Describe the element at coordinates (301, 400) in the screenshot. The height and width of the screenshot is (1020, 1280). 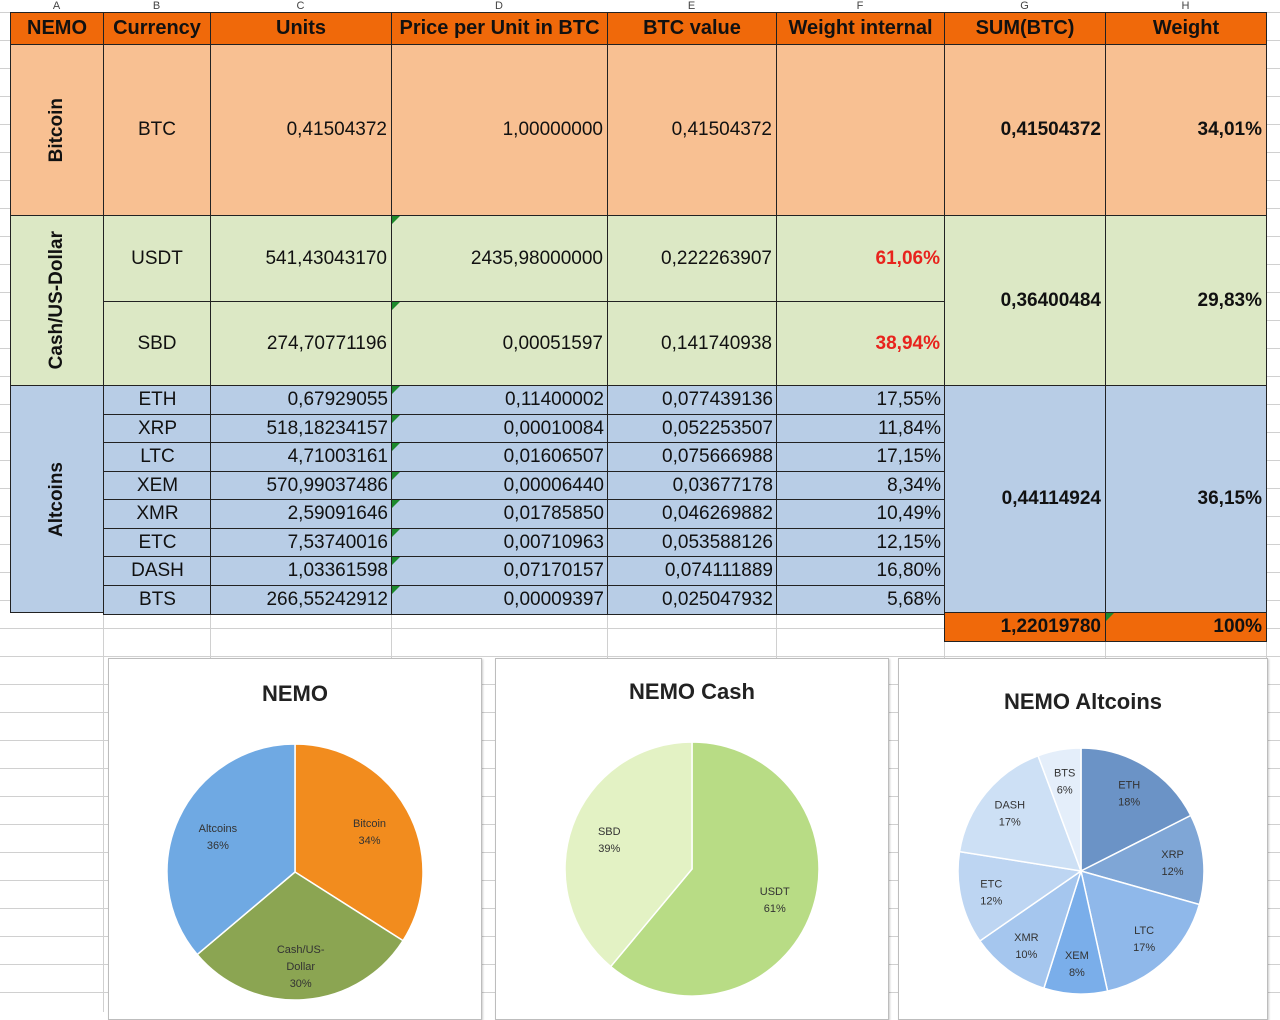
I see `cell-units: 0,67929055` at that location.